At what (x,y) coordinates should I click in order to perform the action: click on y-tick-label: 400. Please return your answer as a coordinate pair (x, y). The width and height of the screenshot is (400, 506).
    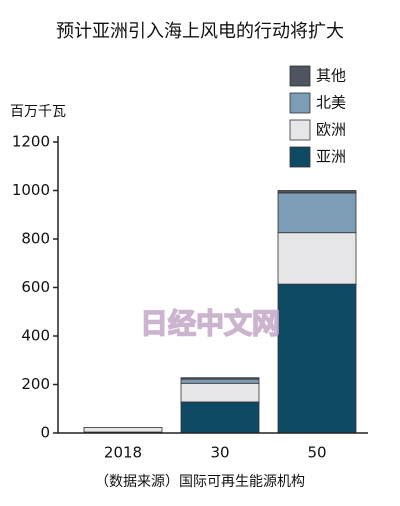
    Looking at the image, I should click on (35, 336).